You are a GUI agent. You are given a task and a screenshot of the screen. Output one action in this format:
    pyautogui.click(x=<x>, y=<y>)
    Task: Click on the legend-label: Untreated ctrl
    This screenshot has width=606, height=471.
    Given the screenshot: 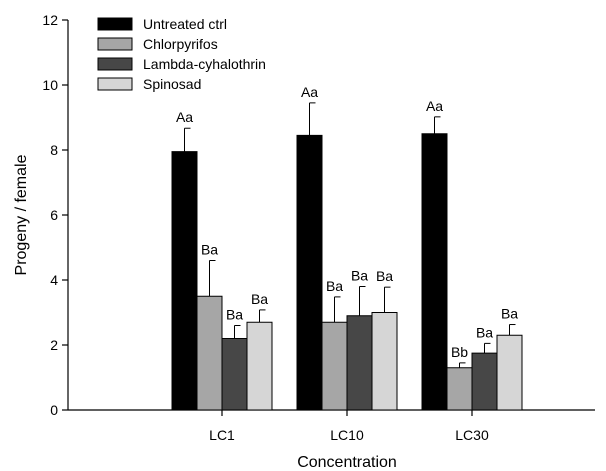 What is the action you would take?
    pyautogui.click(x=185, y=24)
    